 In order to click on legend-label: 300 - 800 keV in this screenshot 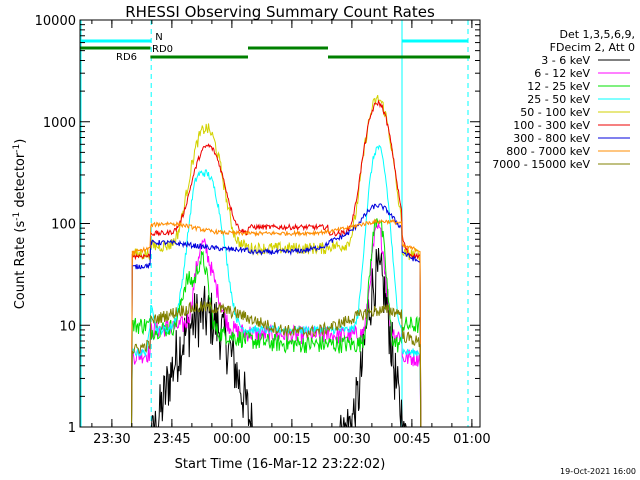, I will do `click(551, 138)`.